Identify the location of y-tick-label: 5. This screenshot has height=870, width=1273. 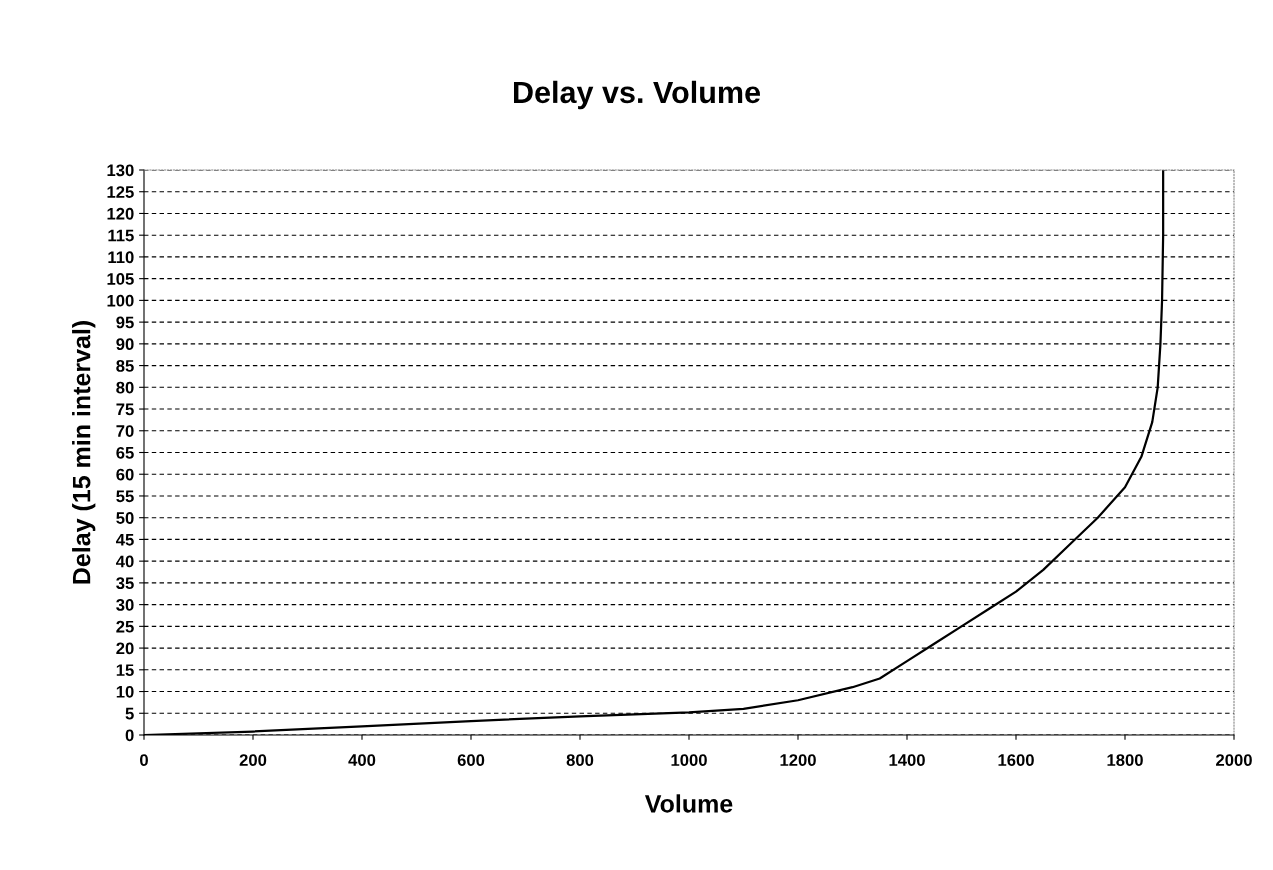
(129, 713).